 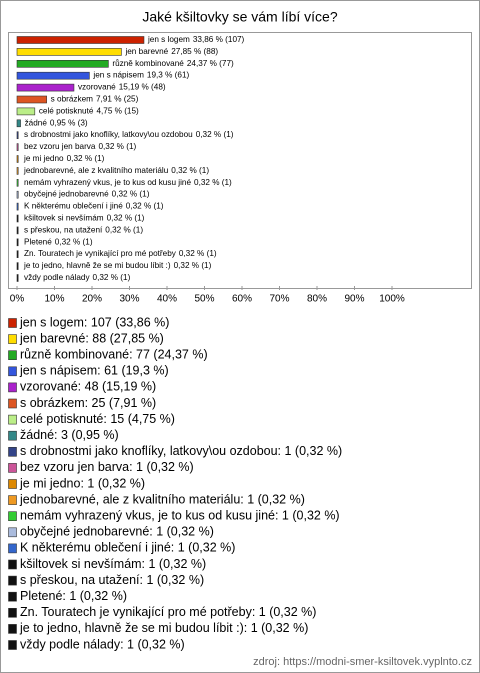 I want to click on category-label: různě kombinované, so click(x=148, y=63).